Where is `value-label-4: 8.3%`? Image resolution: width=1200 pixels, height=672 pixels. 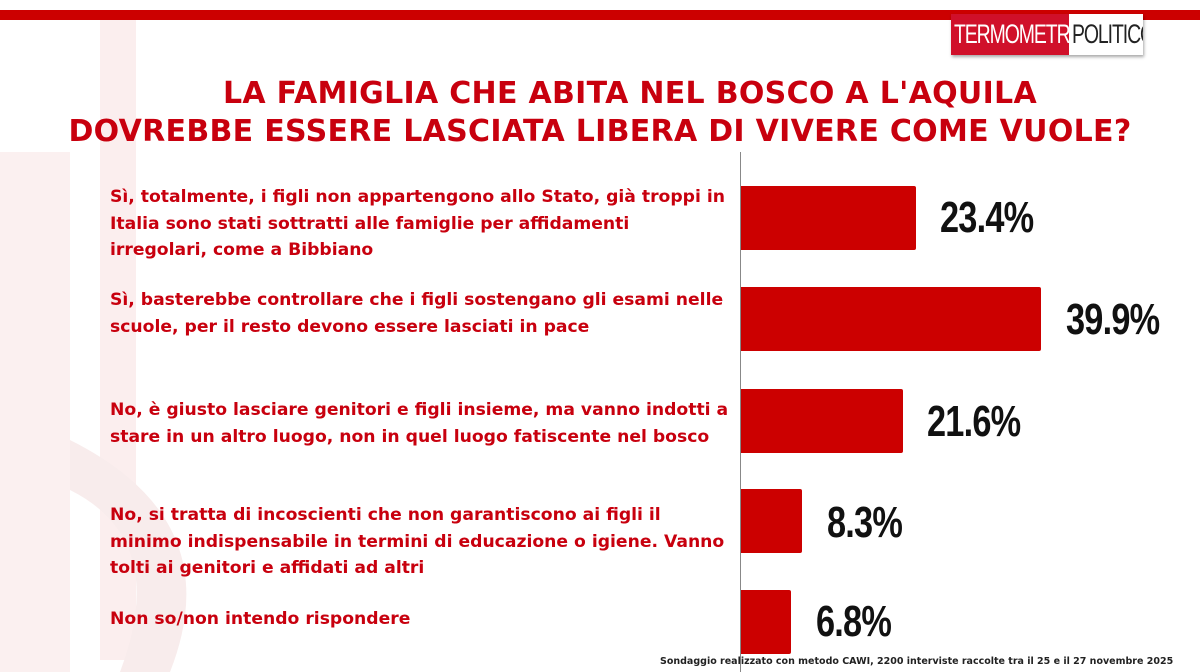
value-label-4: 8.3% is located at coordinates (865, 522).